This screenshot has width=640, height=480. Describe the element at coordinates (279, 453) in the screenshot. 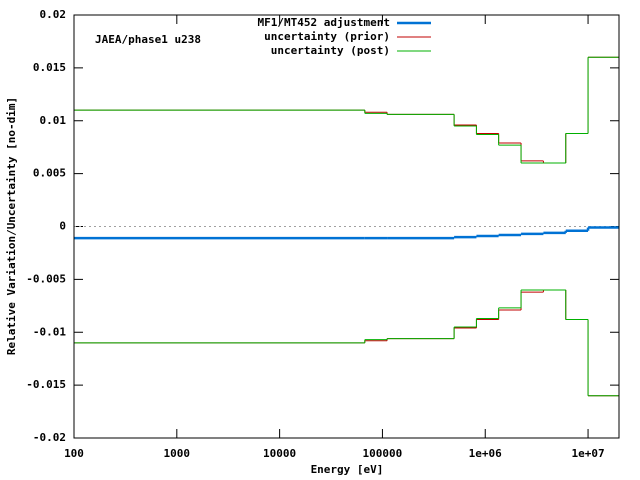

I see `x-tick-label: 10000` at that location.